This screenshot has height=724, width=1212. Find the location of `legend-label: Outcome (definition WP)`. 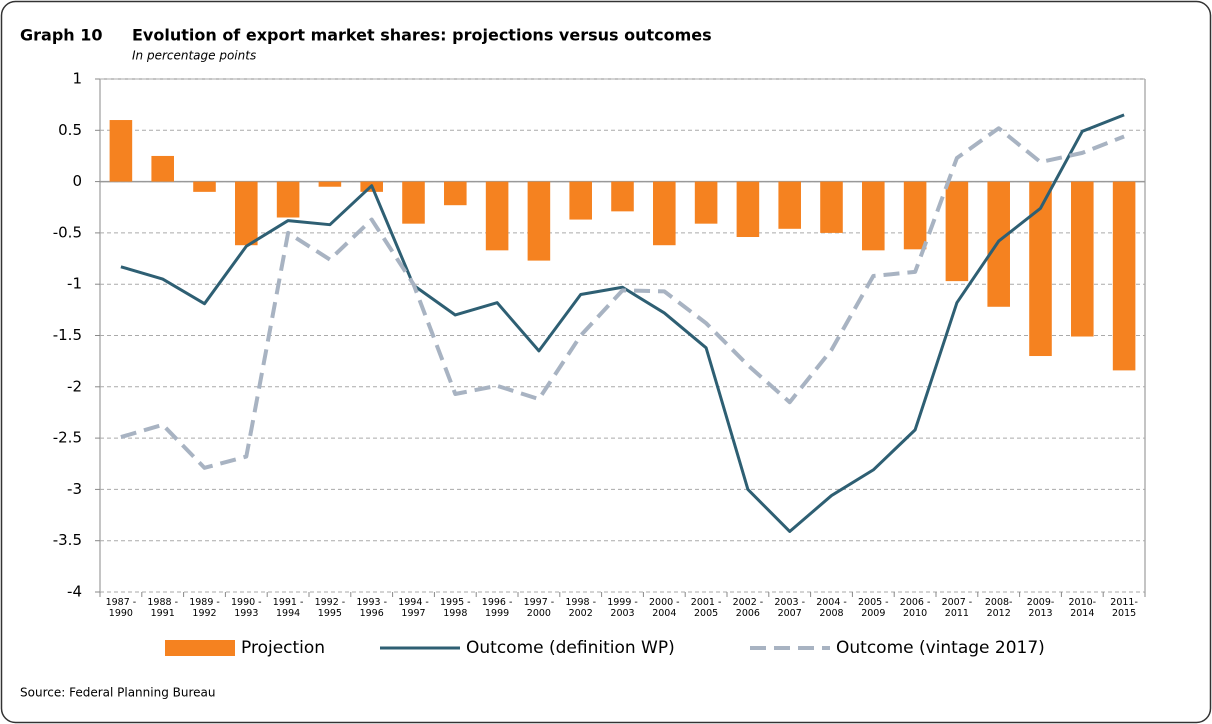

legend-label: Outcome (definition WP) is located at coordinates (570, 648).